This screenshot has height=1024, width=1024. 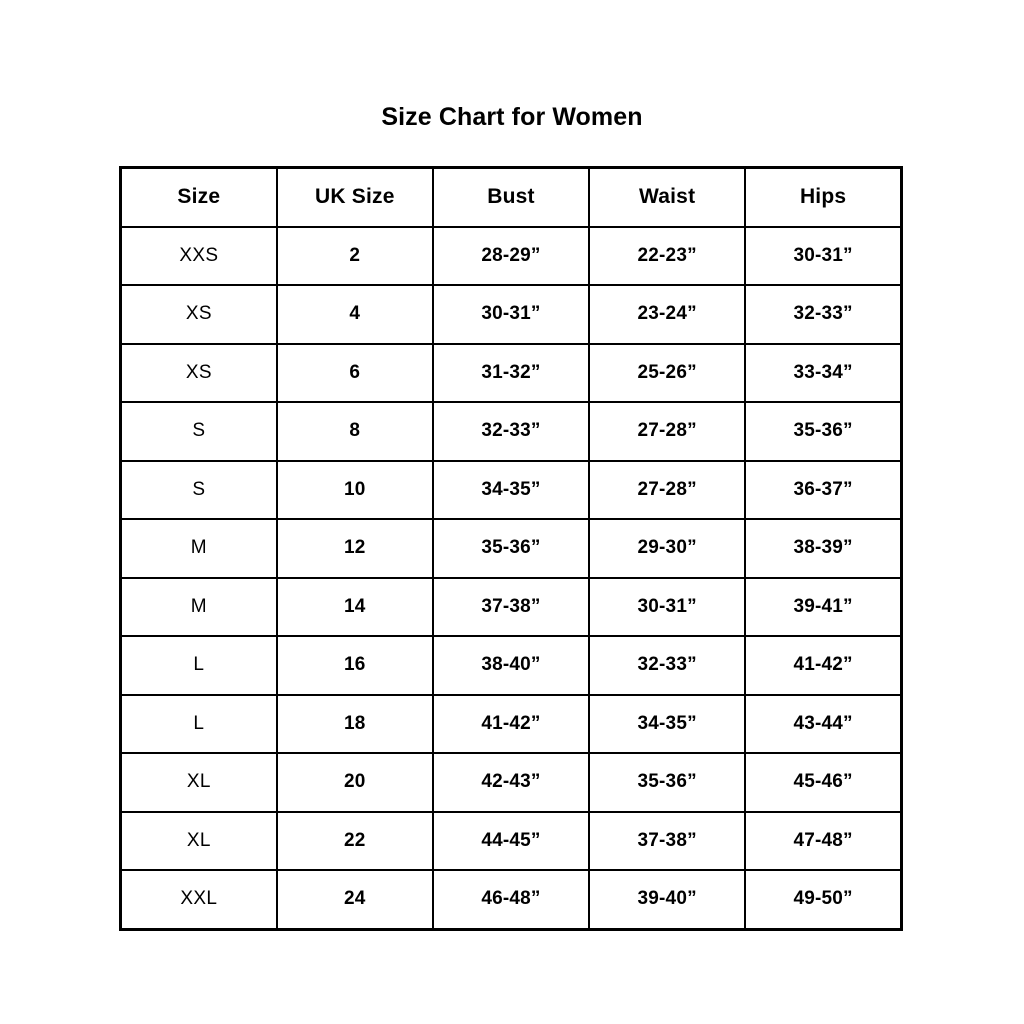 What do you see at coordinates (823, 372) in the screenshot?
I see `cell-hips: 33-34”` at bounding box center [823, 372].